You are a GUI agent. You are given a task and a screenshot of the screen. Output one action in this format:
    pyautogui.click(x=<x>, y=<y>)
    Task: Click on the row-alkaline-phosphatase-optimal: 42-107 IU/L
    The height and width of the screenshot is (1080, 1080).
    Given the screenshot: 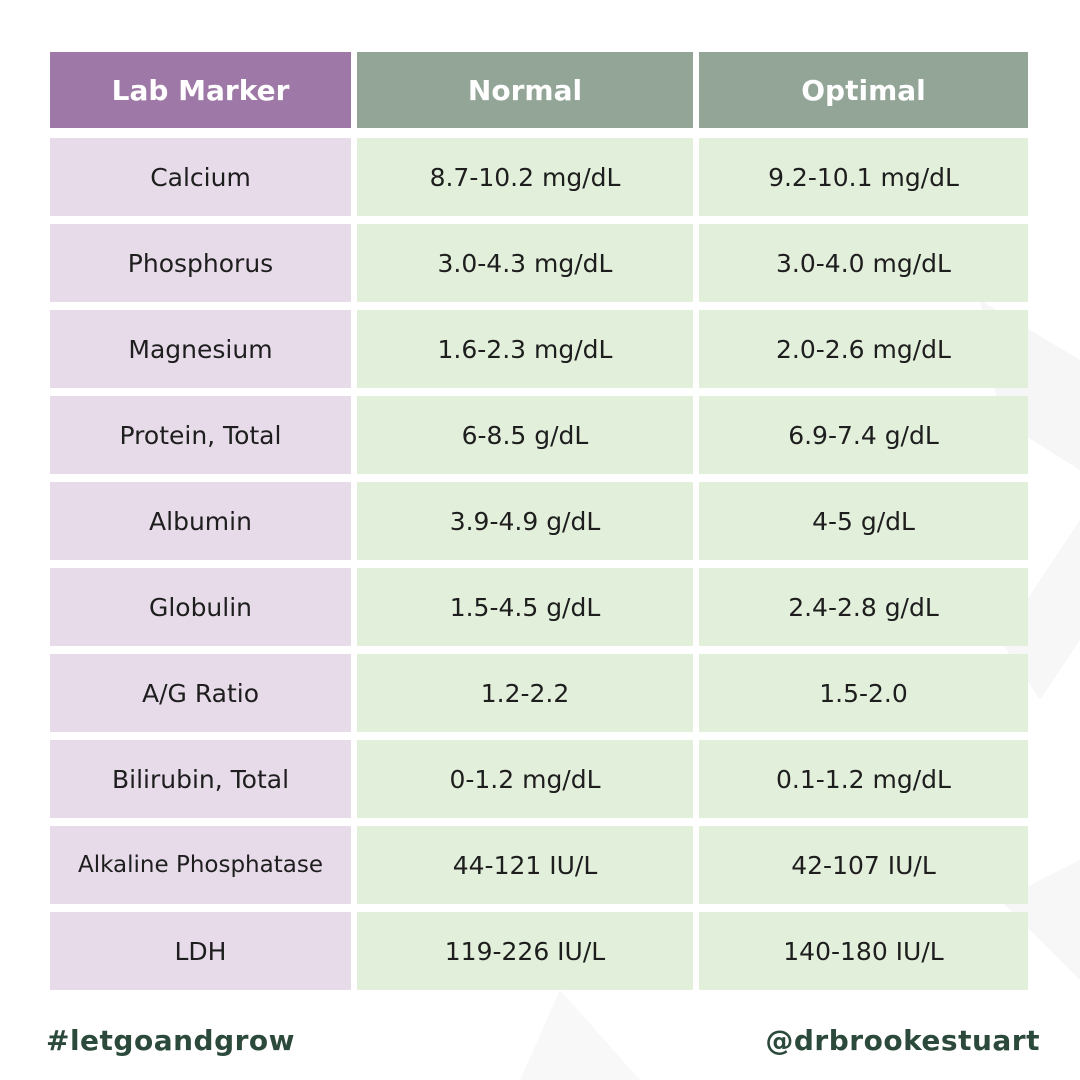 What is the action you would take?
    pyautogui.click(x=863, y=865)
    